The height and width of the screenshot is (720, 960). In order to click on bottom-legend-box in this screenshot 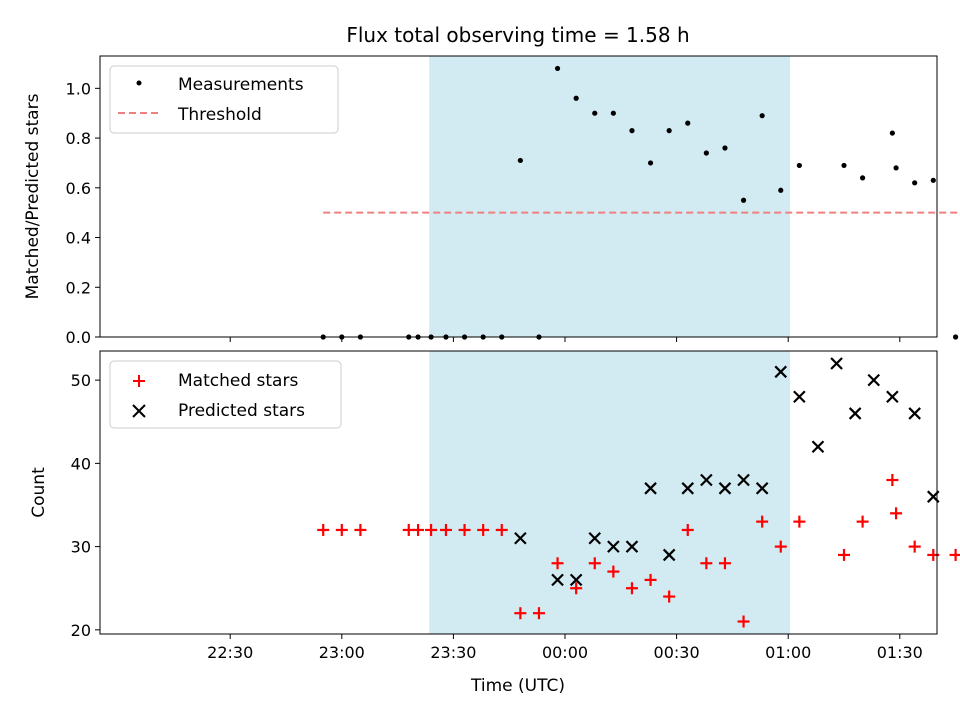, I will do `click(225, 394)`.